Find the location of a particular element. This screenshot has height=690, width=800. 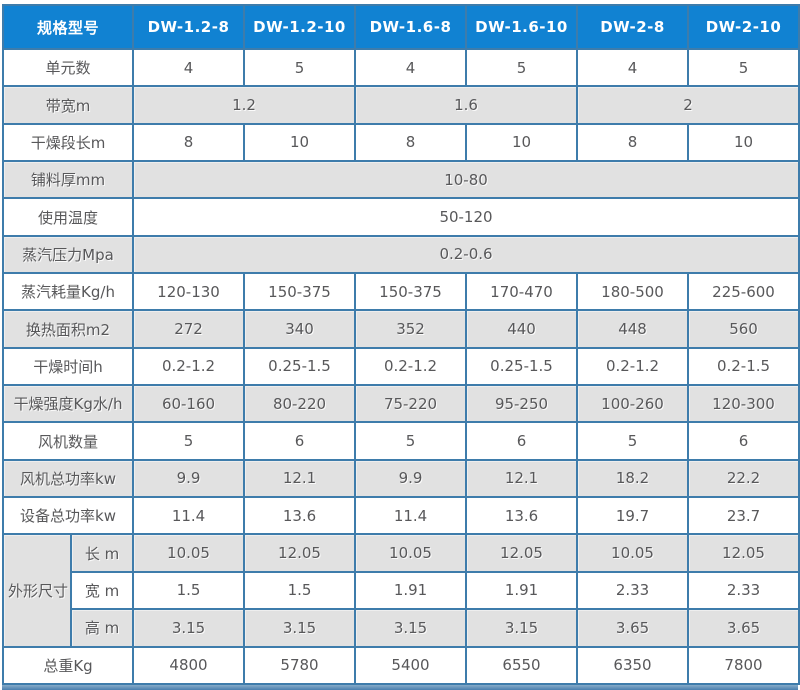

value-cell: 5780 is located at coordinates (300, 665).